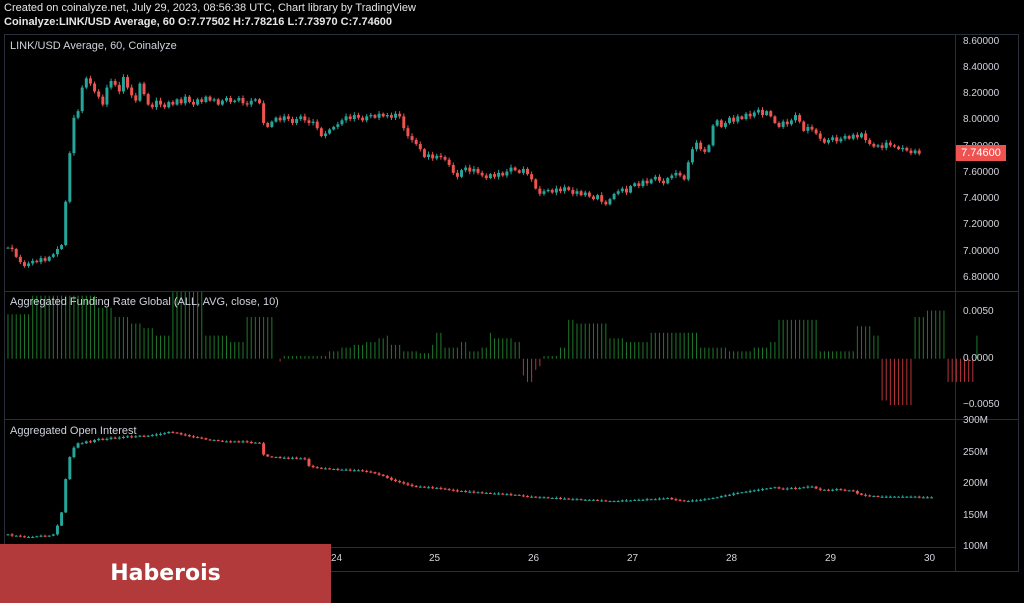 This screenshot has width=1024, height=603. What do you see at coordinates (976, 452) in the screenshot?
I see `oi-y-tick-label: 250M` at bounding box center [976, 452].